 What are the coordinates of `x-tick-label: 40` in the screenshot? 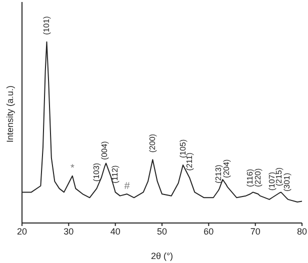 It's located at (115, 231).